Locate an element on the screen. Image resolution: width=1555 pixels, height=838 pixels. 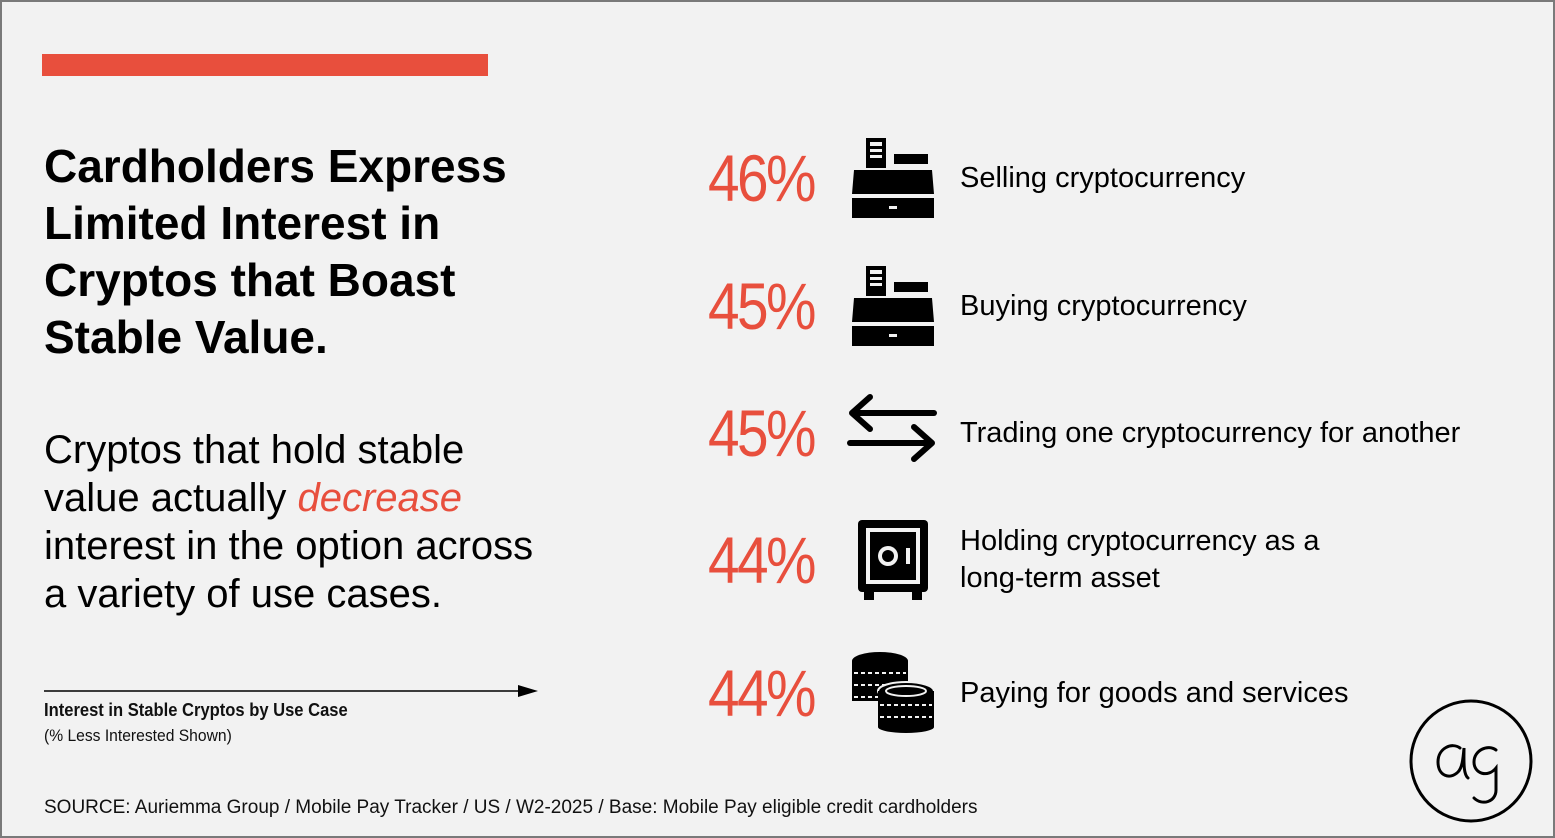
subtext-emphasis: decrease is located at coordinates (380, 498).